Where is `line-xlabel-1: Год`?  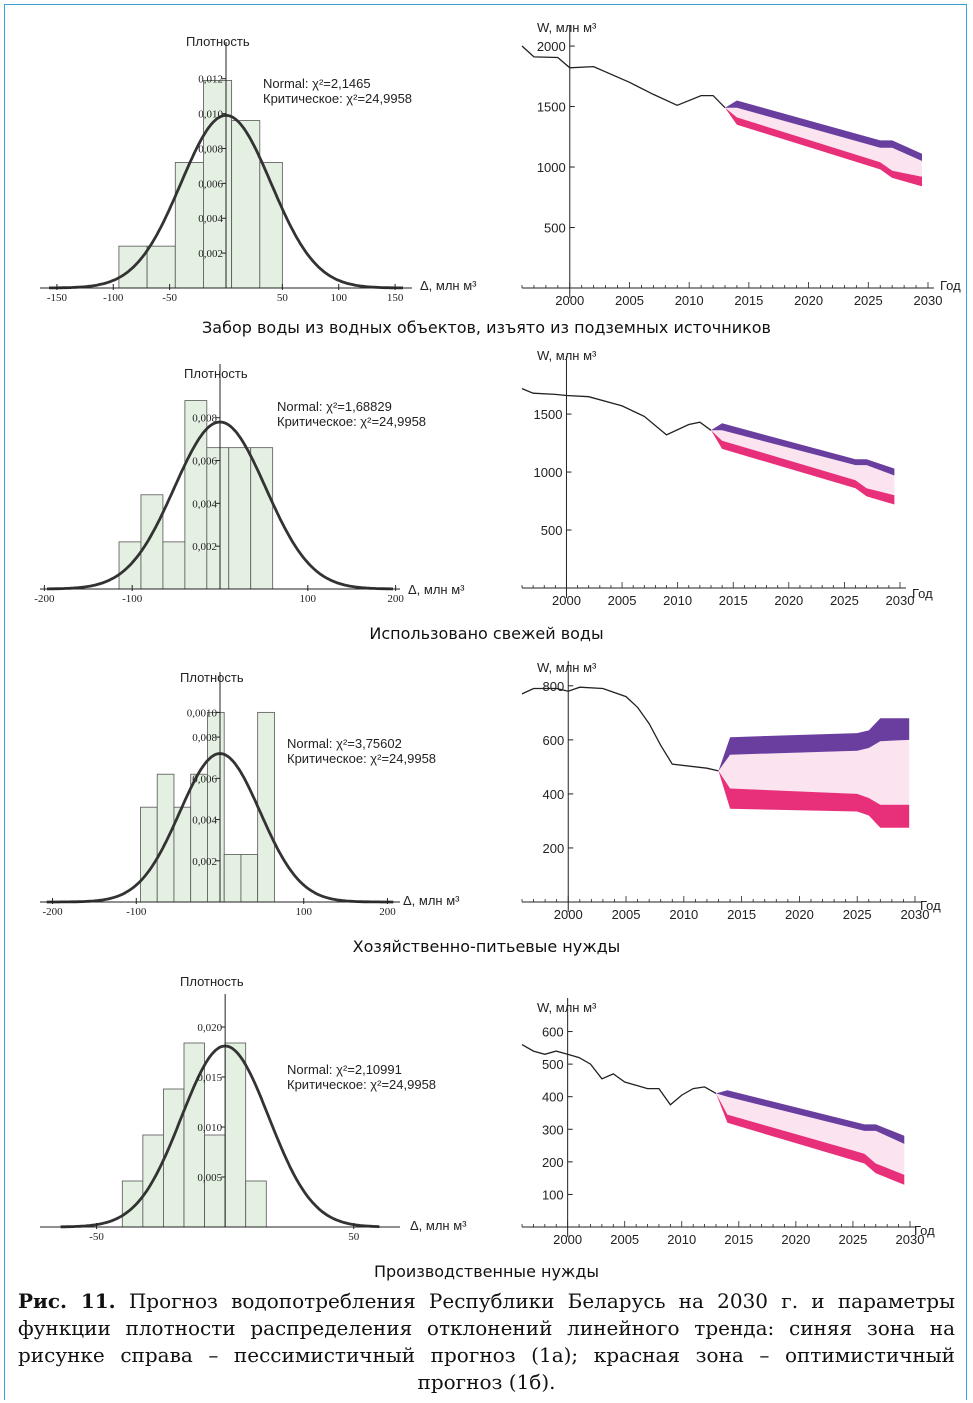
line-xlabel-1: Год is located at coordinates (950, 285).